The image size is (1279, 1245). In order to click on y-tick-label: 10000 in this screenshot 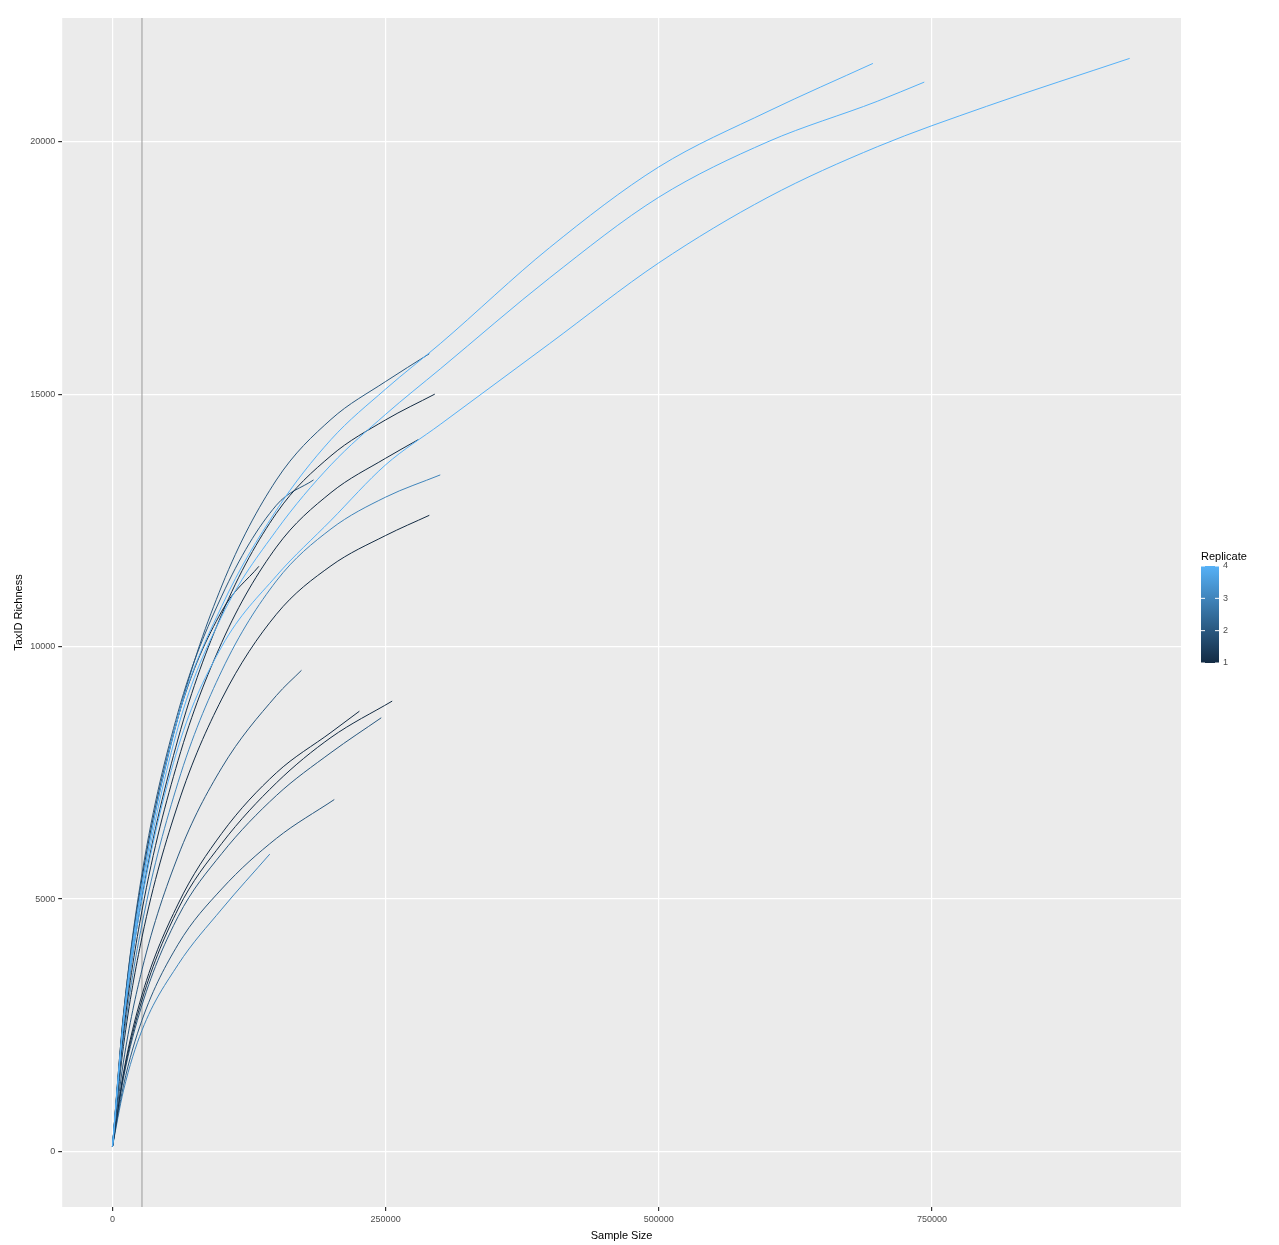, I will do `click(43, 646)`.